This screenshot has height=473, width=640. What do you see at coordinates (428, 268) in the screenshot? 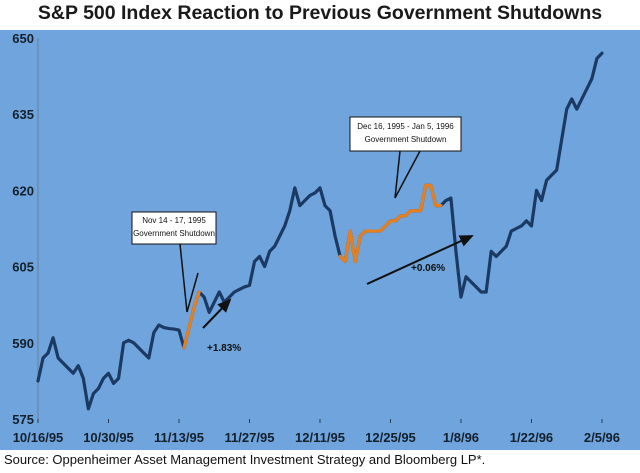
I see `trend-label-2: +0.06%` at bounding box center [428, 268].